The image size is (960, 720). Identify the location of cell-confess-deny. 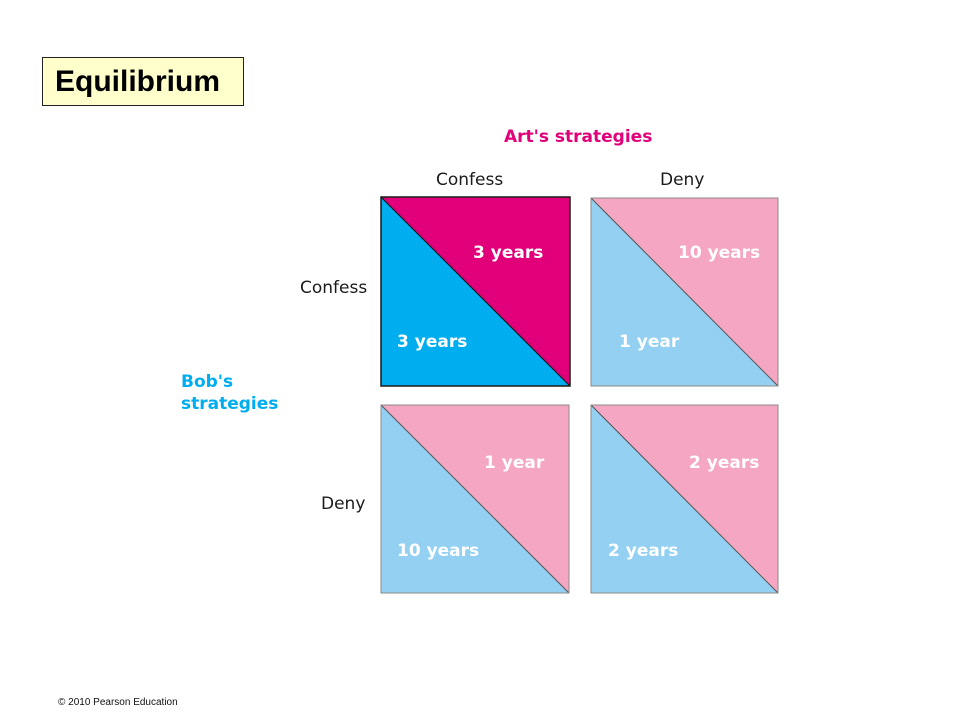
(684, 292).